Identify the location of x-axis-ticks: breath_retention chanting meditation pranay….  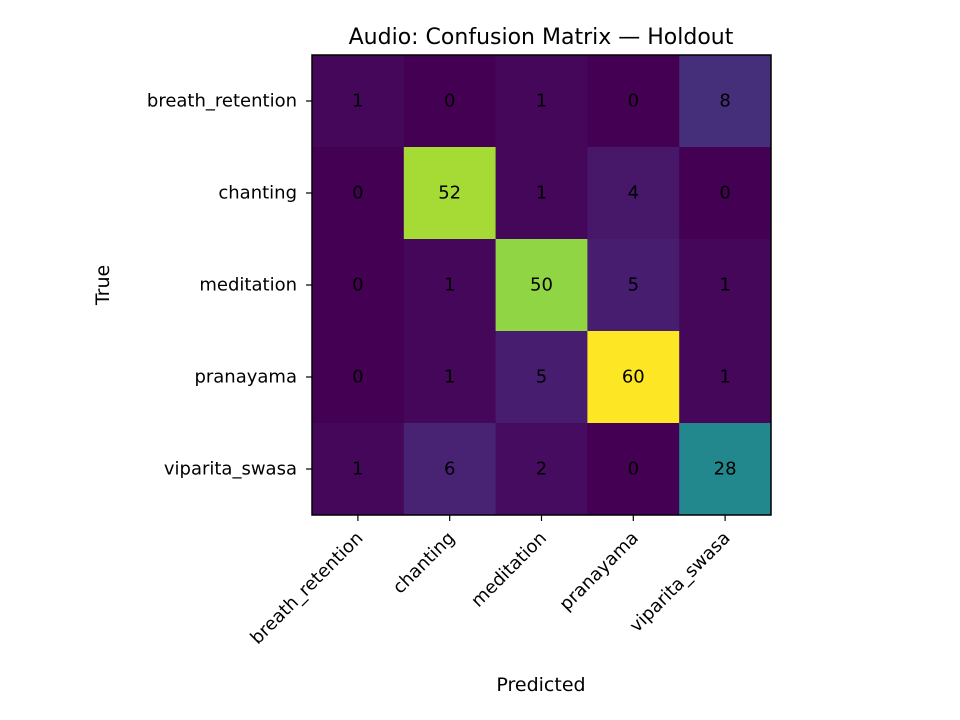
(490, 582).